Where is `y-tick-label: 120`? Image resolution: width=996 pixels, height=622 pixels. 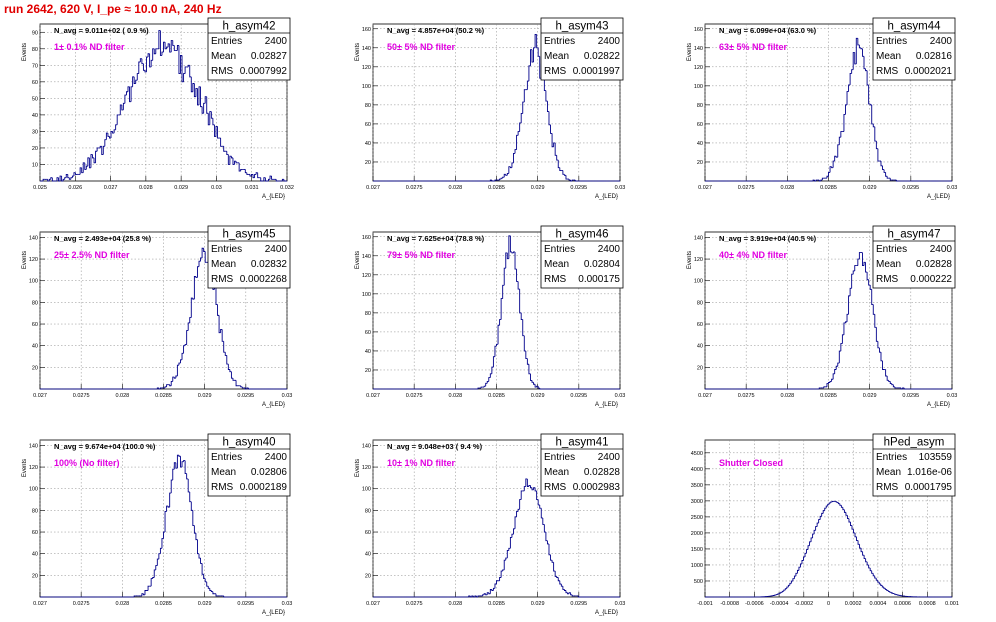
y-tick-label: 120 is located at coordinates (698, 68).